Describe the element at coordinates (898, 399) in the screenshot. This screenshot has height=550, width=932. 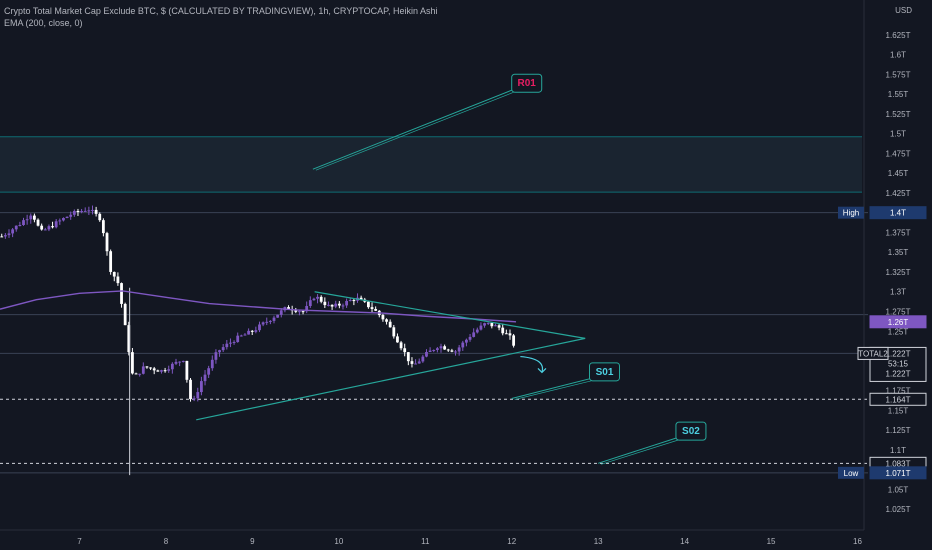
I see `price-tag-value: 1.164T` at that location.